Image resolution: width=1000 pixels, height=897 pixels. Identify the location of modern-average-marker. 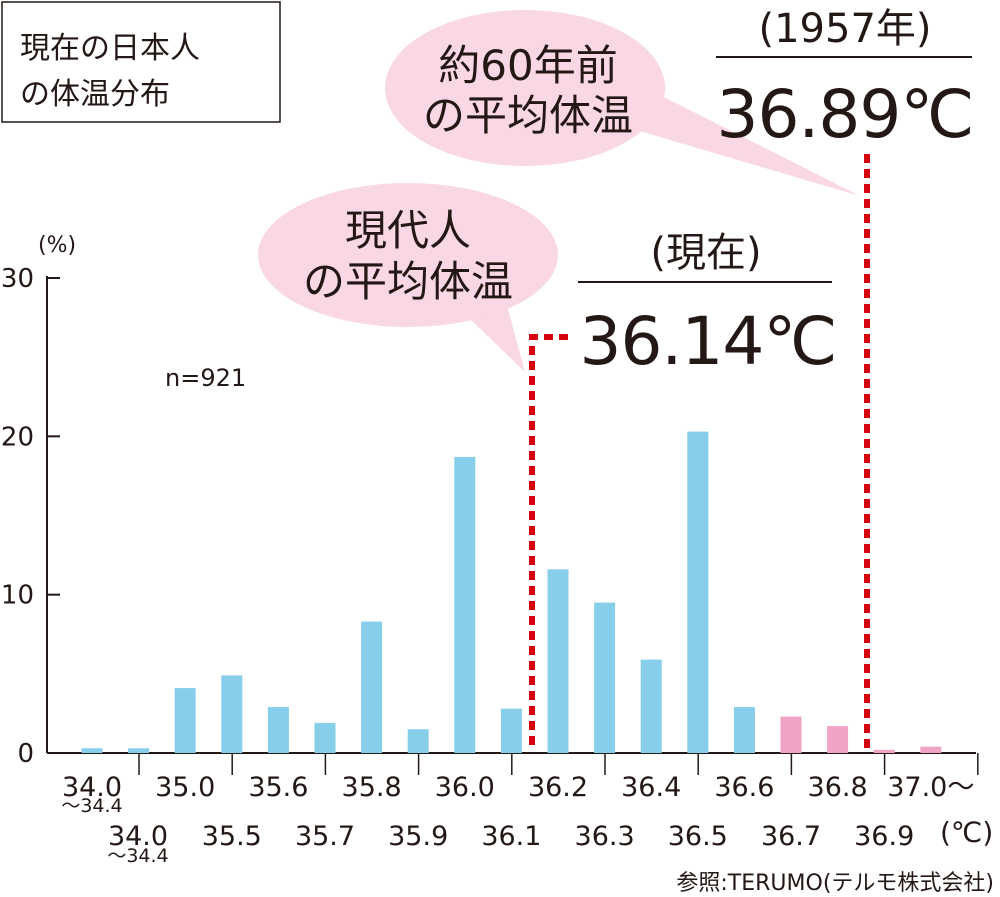
(551, 539).